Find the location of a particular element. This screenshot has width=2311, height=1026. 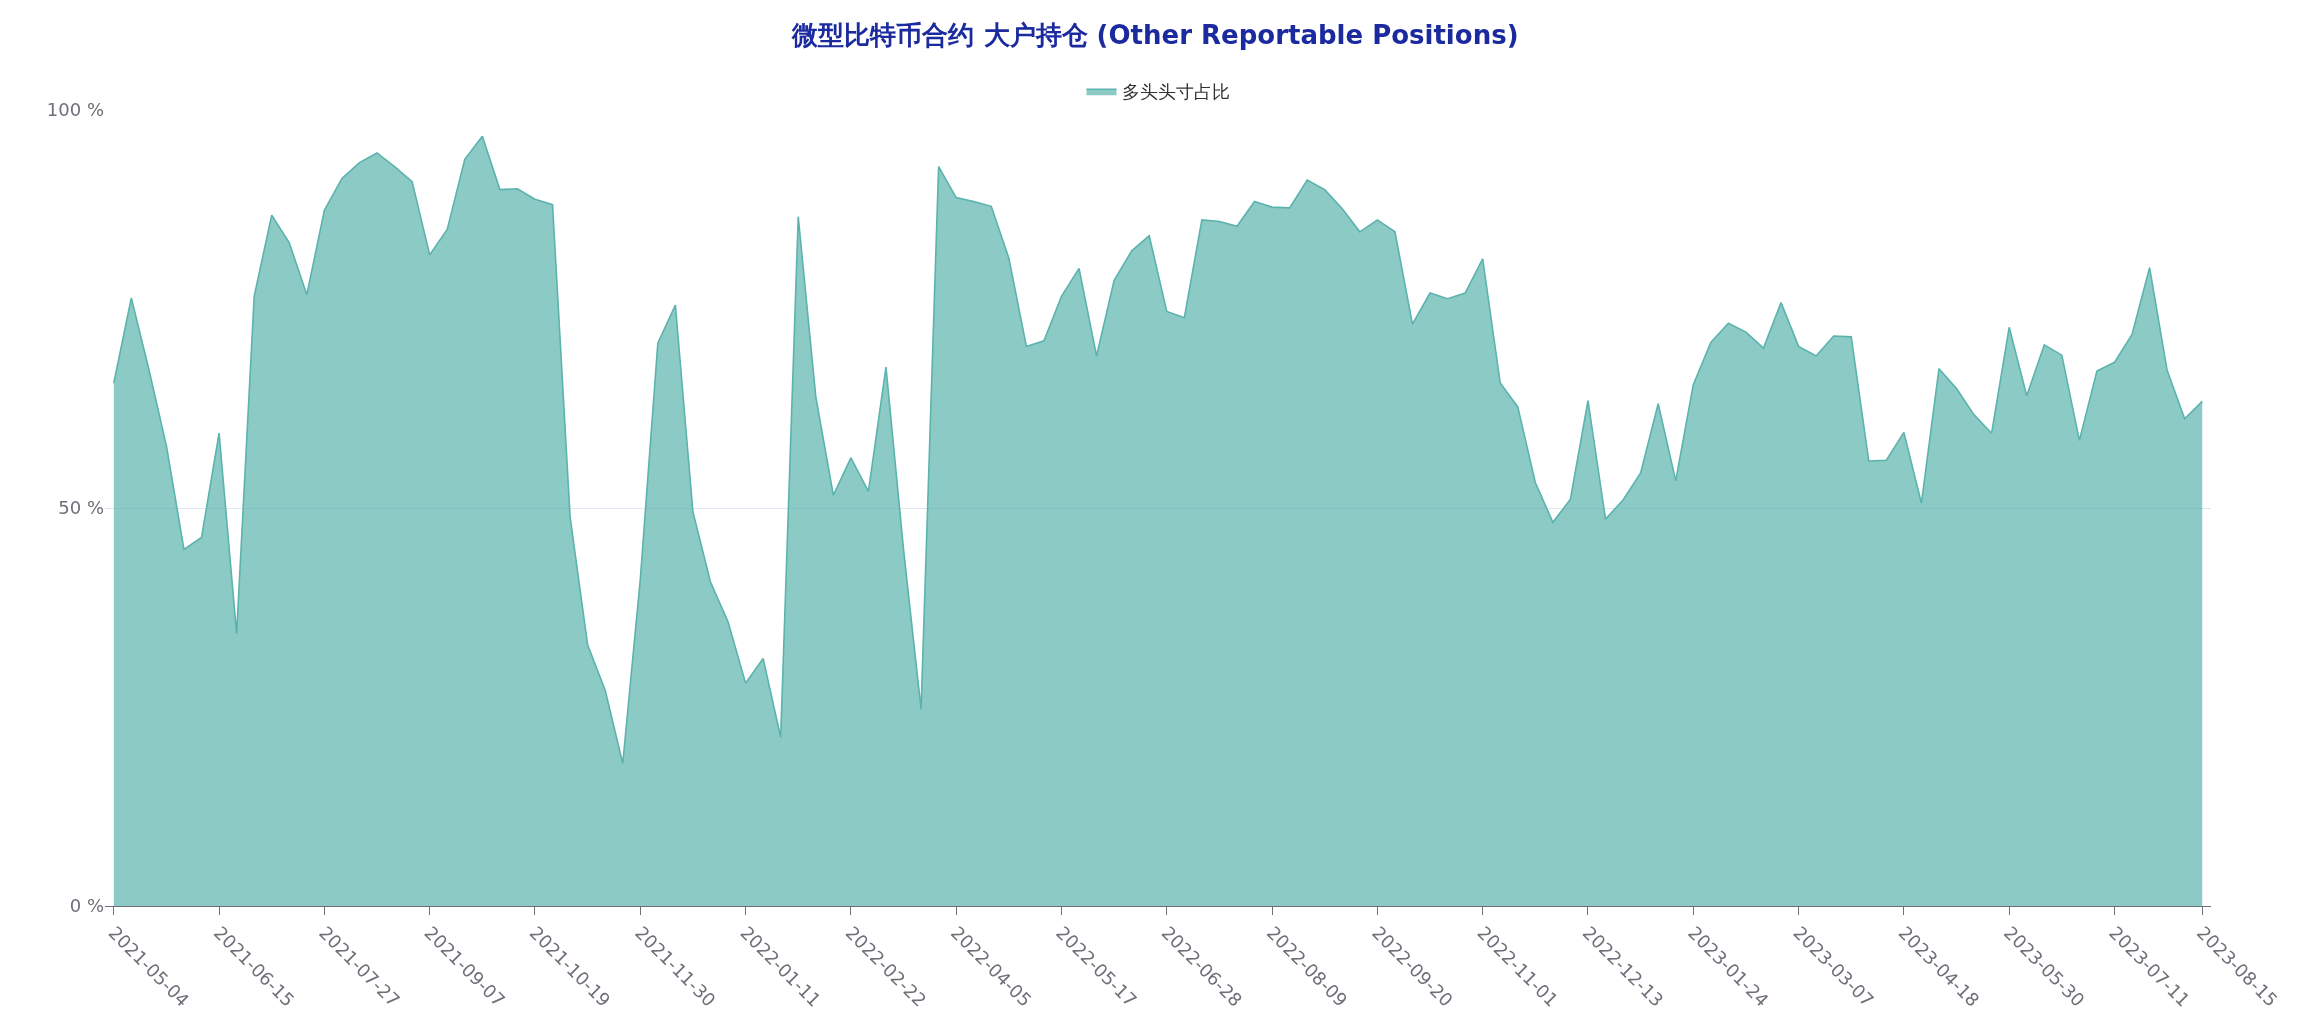

chart-title: 微型比特币合约 大户持仓 (Other Reportable Positions) is located at coordinates (1155, 34).